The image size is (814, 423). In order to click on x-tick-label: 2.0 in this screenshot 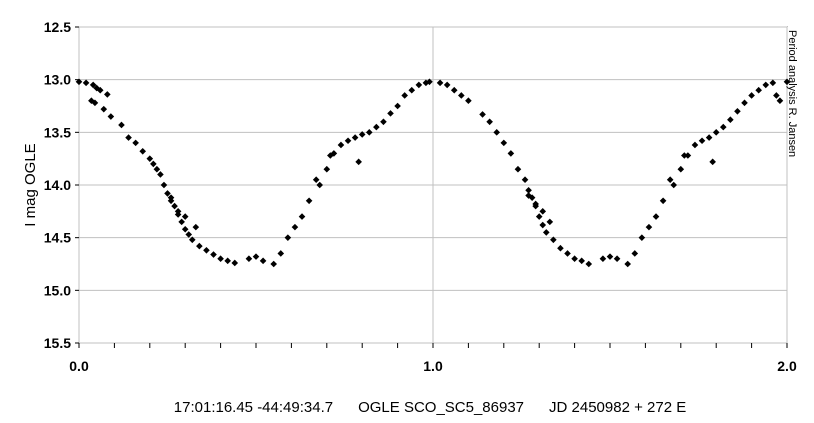, I will do `click(787, 366)`.